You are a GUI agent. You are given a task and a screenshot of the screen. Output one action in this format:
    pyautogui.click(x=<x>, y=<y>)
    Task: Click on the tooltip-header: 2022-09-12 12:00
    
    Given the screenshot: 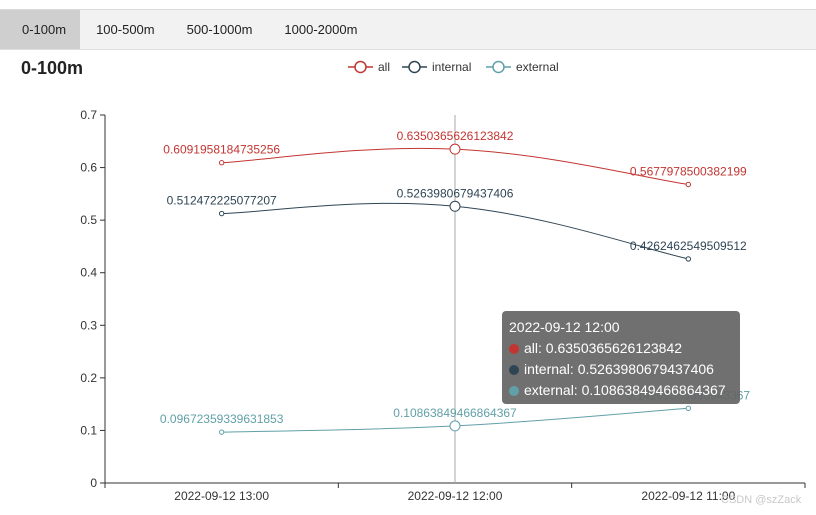 What is the action you would take?
    pyautogui.click(x=564, y=327)
    